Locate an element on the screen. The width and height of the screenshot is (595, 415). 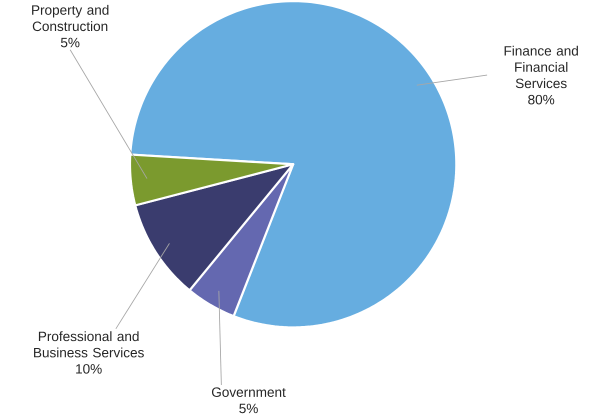
slice-label: Finance and Financial Services is located at coordinates (541, 67).